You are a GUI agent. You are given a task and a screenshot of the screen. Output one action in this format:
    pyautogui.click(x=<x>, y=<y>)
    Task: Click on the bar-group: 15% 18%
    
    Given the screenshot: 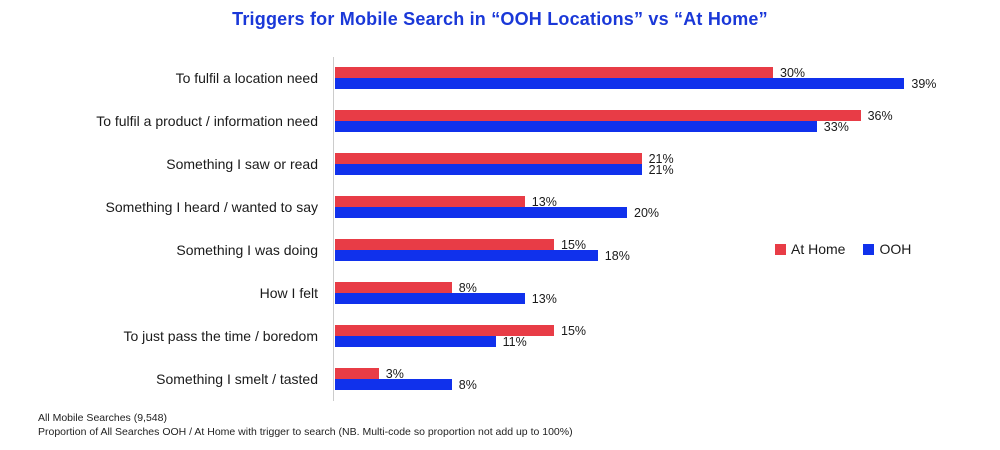 What is the action you would take?
    pyautogui.click(x=482, y=250)
    